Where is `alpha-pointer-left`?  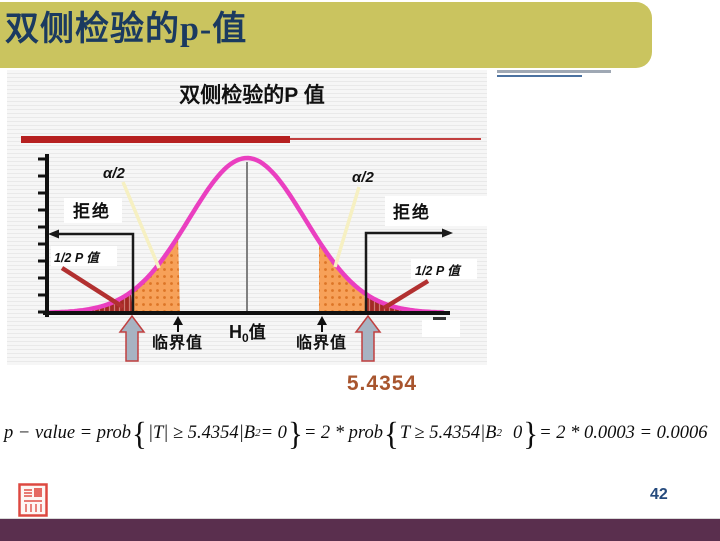
alpha-pointer-left is located at coordinates (141, 225).